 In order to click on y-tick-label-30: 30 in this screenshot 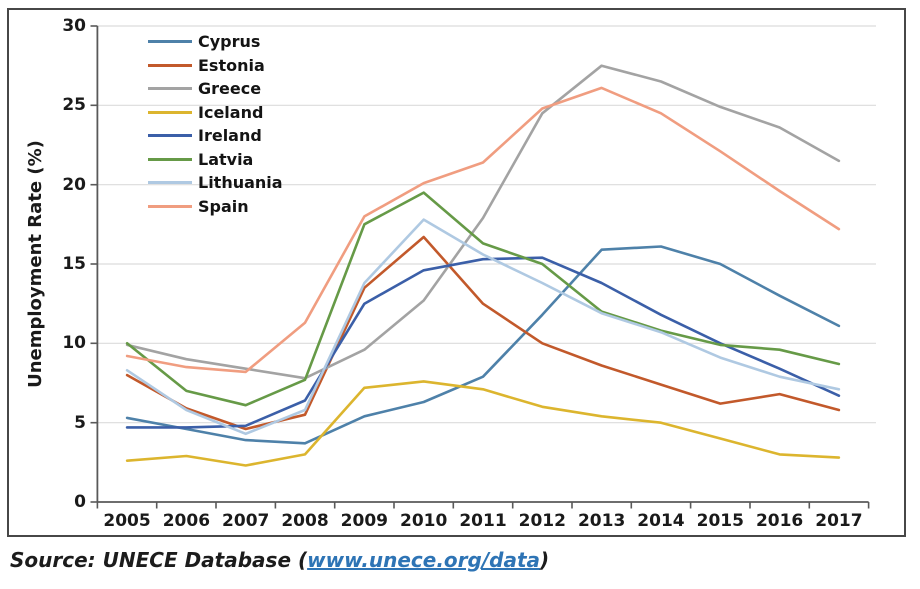, I will do `click(74, 26)`.